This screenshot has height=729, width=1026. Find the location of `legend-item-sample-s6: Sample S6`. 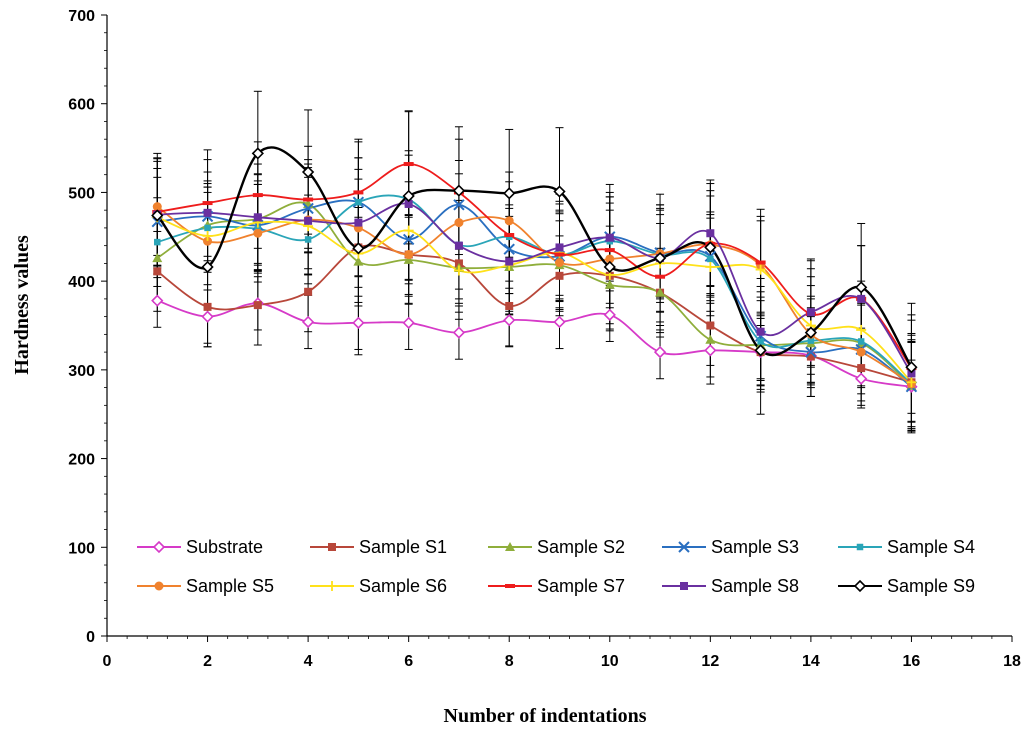

legend-item-sample-s6: Sample S6 is located at coordinates (378, 586).